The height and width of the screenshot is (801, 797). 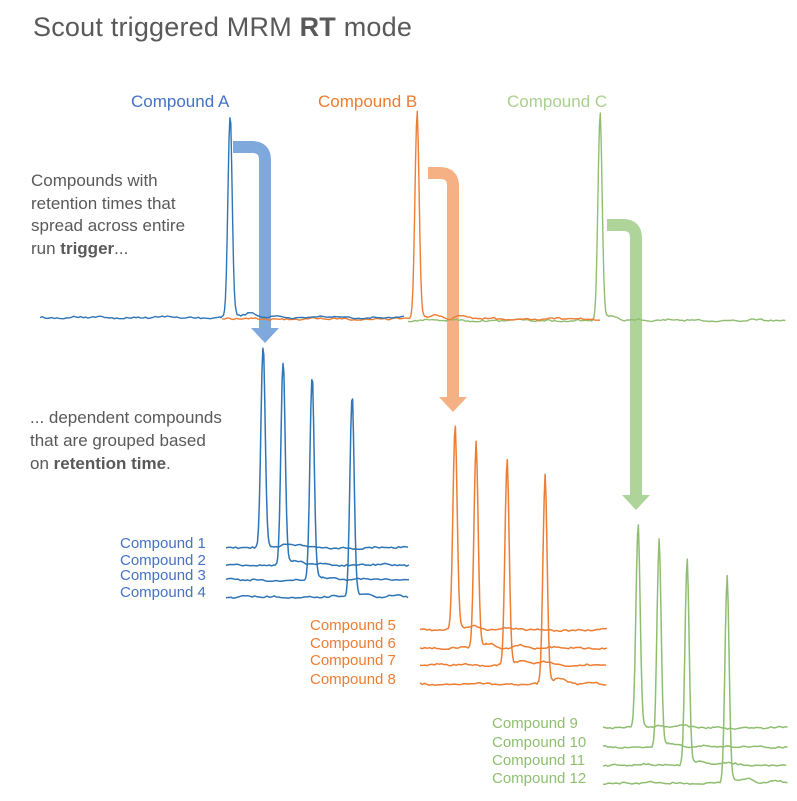 What do you see at coordinates (353, 643) in the screenshot?
I see `dependent-compound-label: Compound 6` at bounding box center [353, 643].